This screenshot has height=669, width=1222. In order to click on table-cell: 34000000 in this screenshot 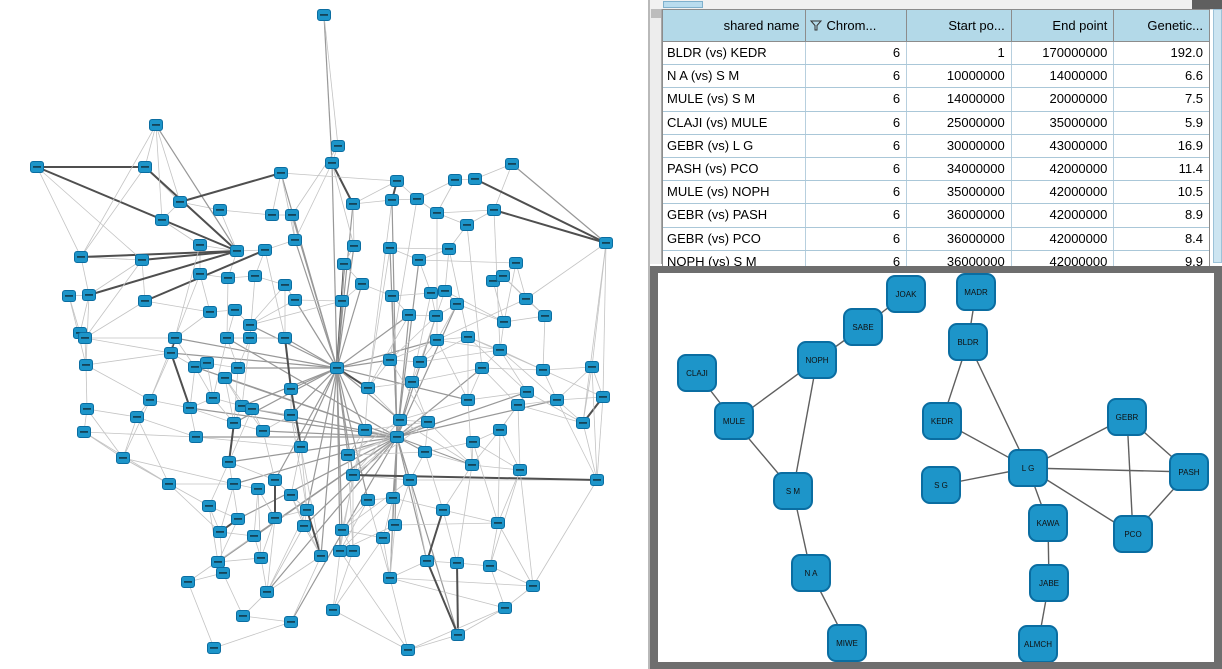, I will do `click(959, 169)`.